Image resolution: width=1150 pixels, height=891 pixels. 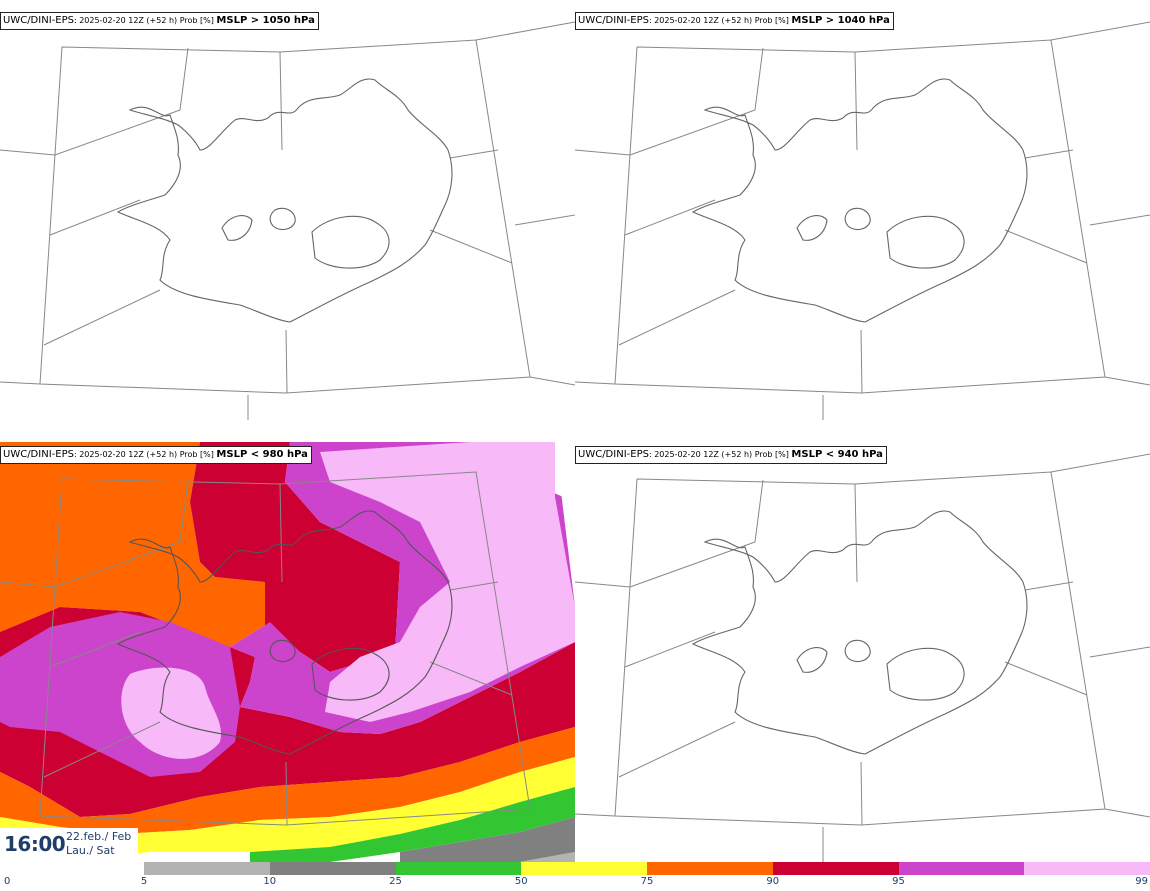 I want to click on valid-date-line2: Lau./ Sat, so click(x=90, y=850).